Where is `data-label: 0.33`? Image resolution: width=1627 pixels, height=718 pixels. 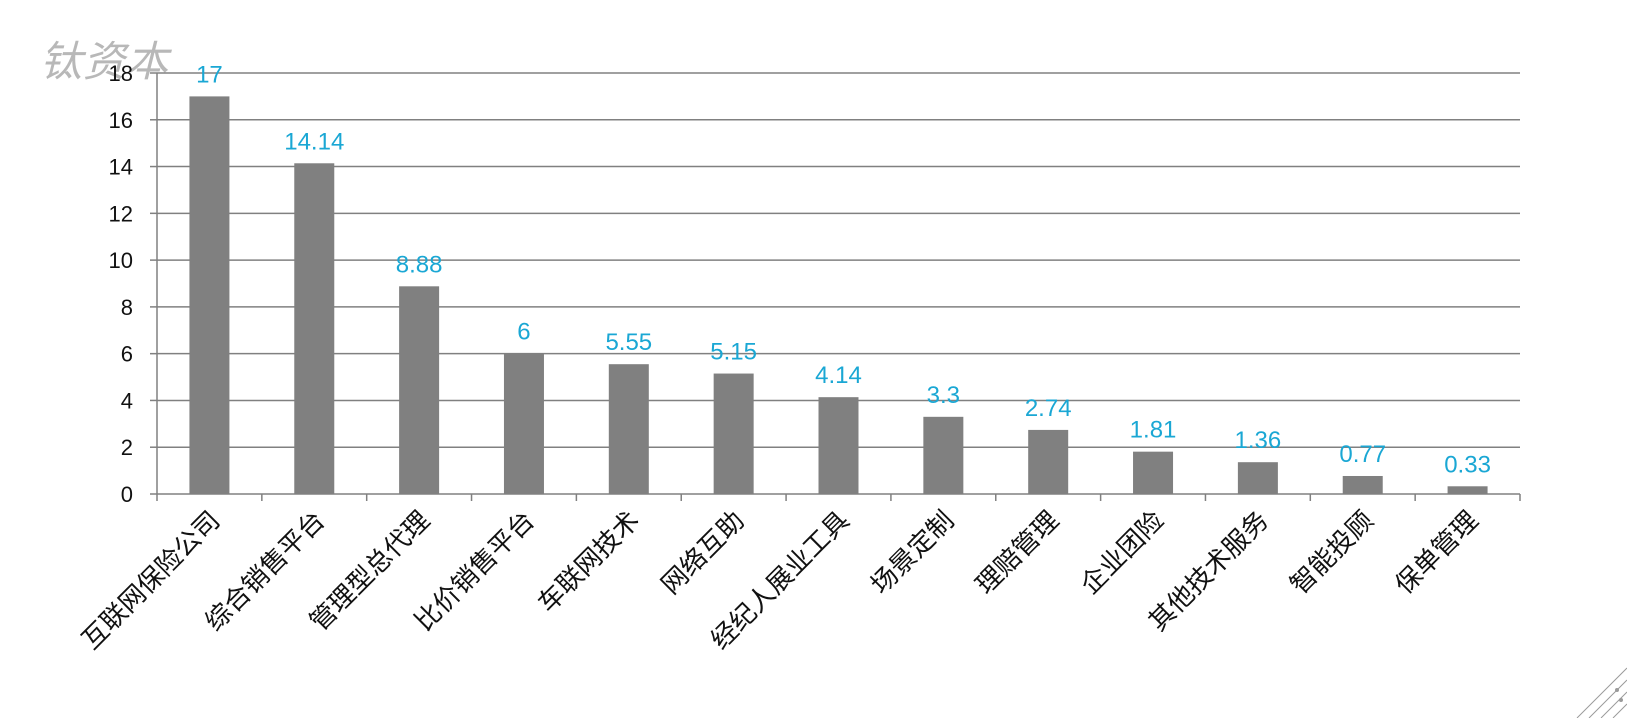
data-label: 0.33 is located at coordinates (1467, 464).